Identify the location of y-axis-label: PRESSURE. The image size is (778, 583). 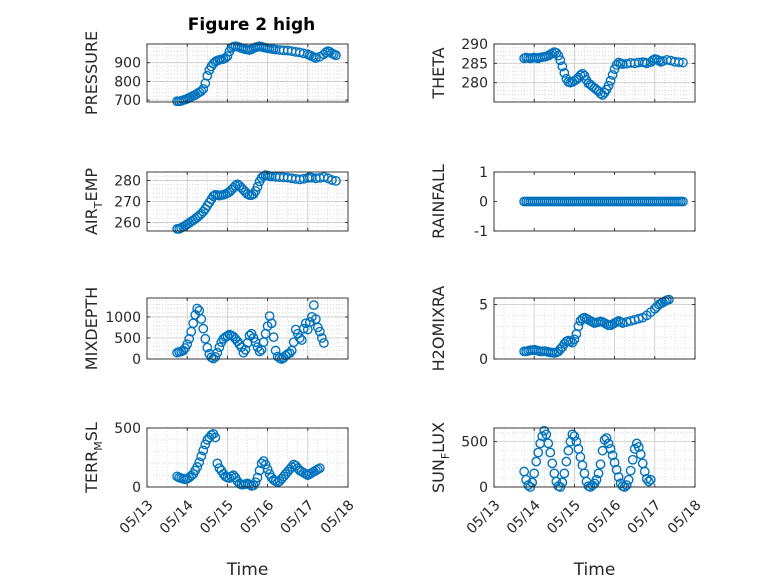
(91, 73).